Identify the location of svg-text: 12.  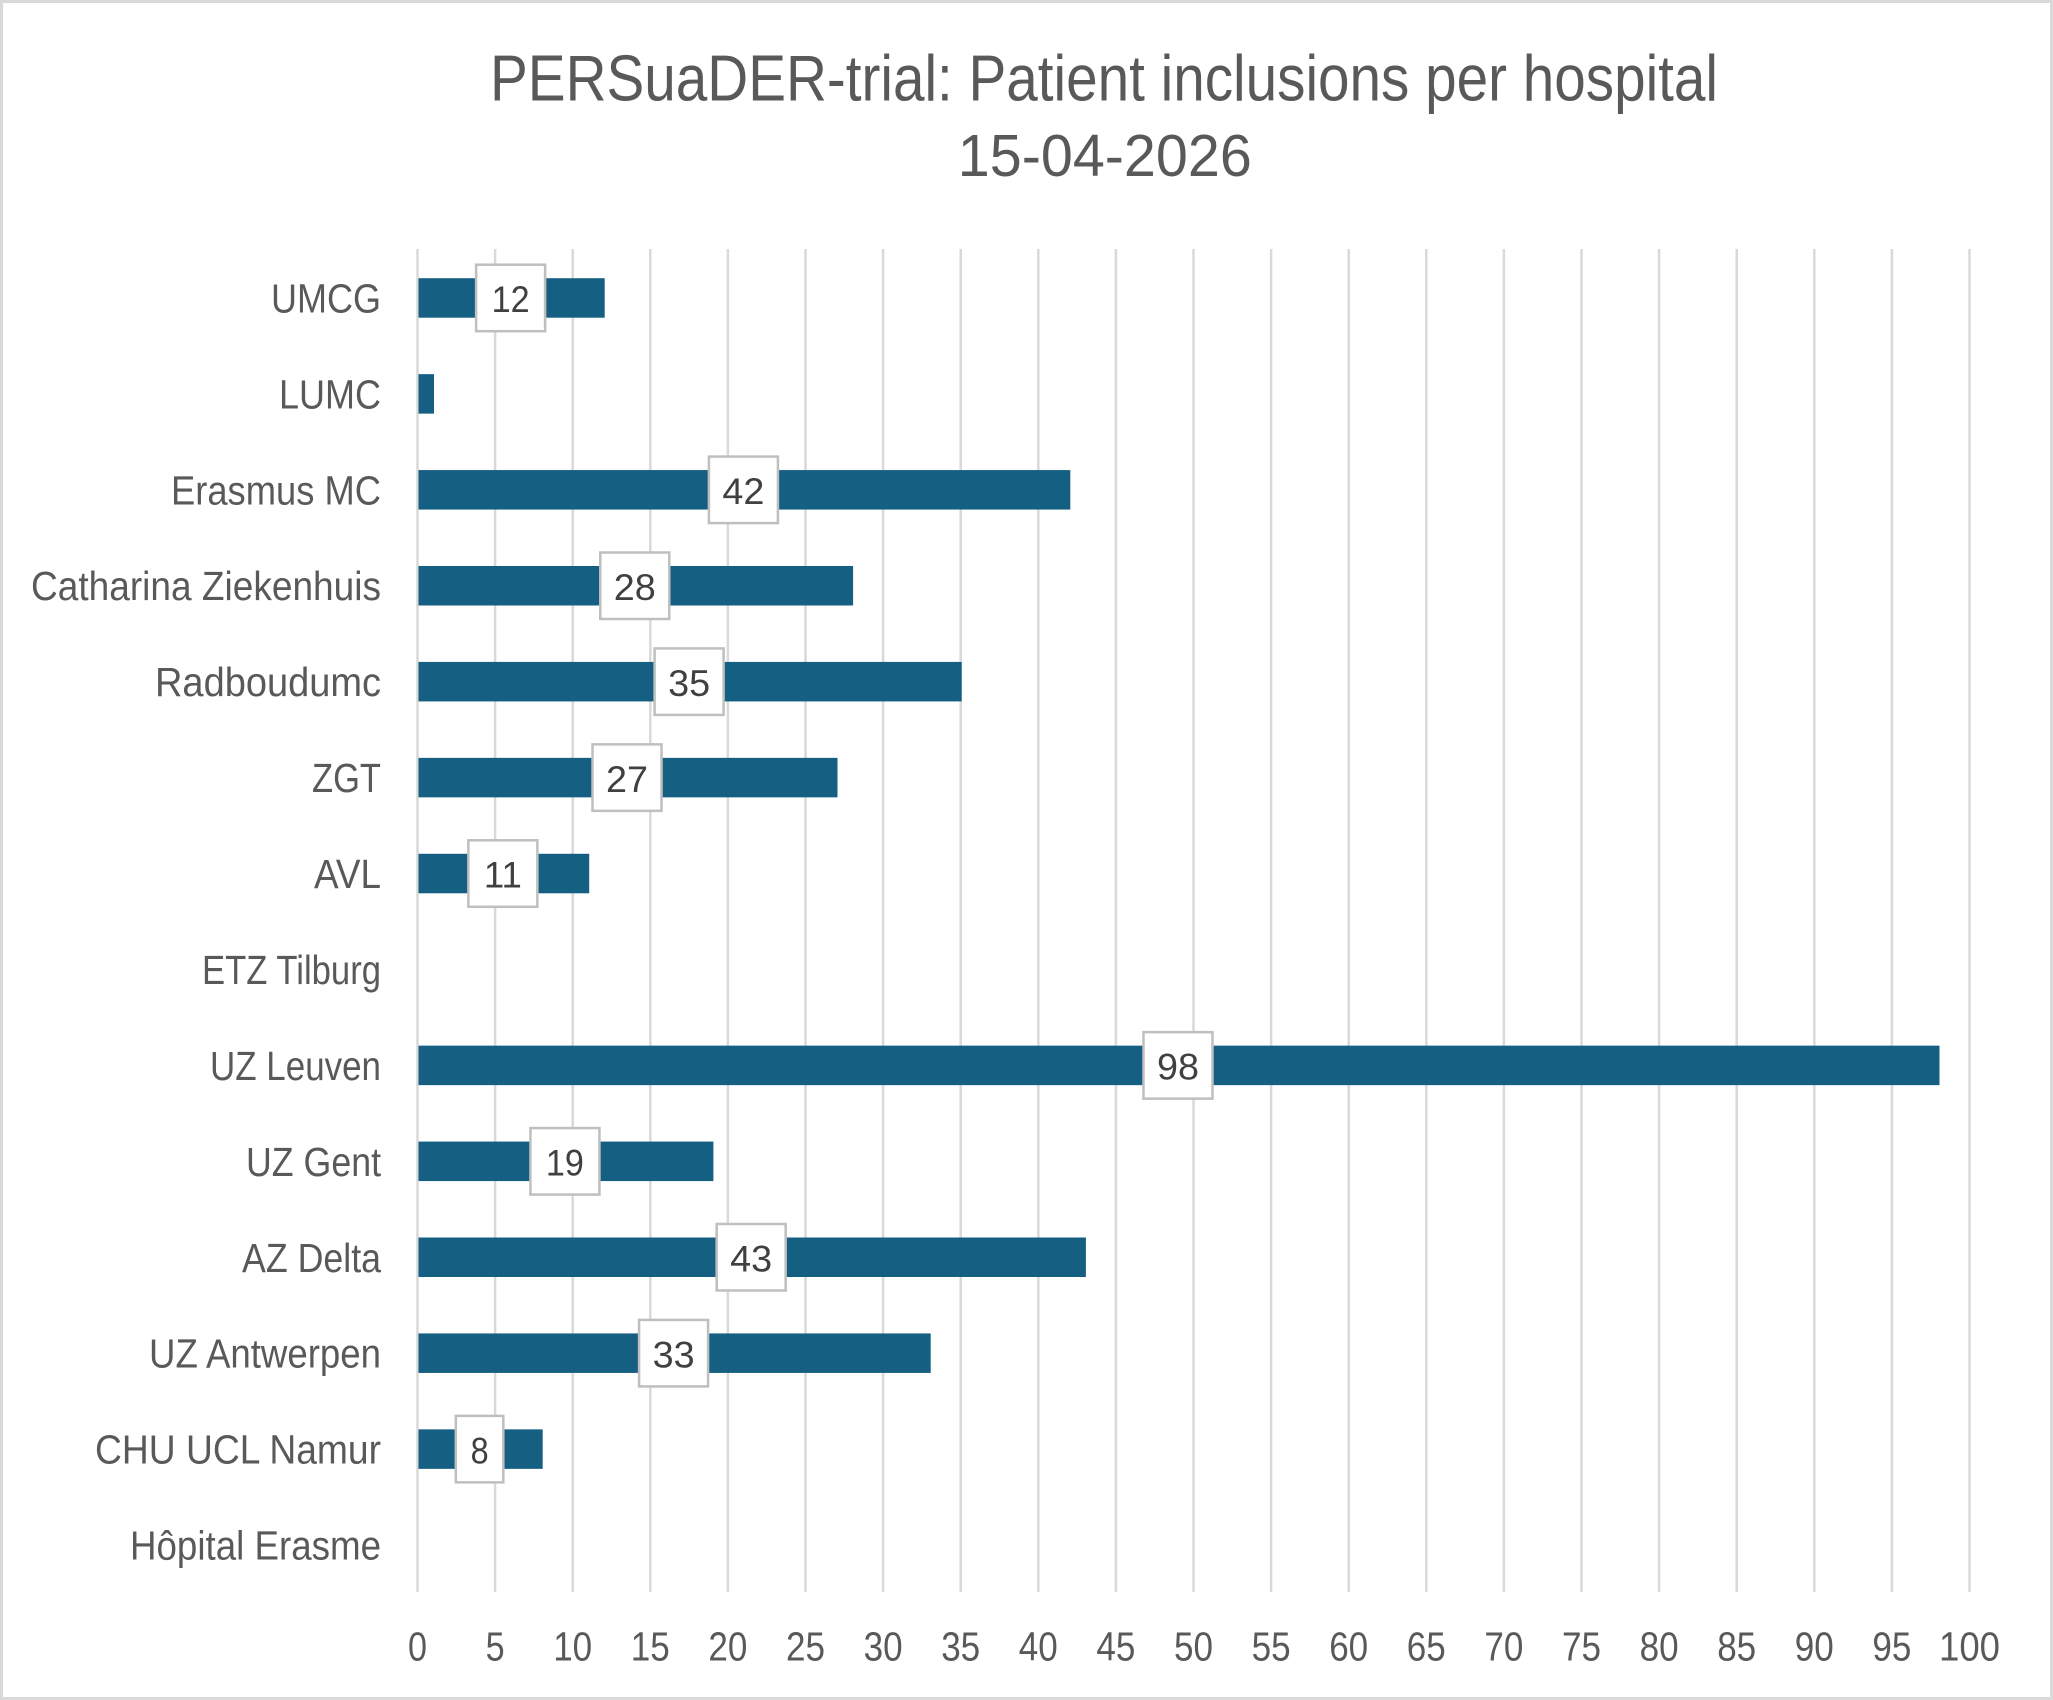
(511, 299).